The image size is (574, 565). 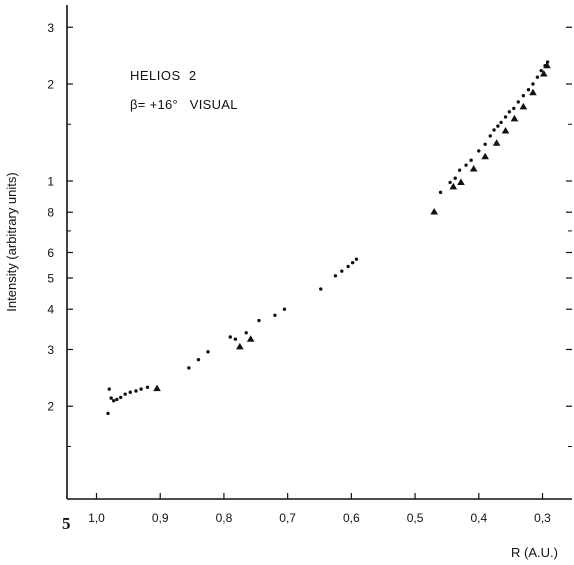 What do you see at coordinates (287, 518) in the screenshot?
I see `x-tick-label: 0,7` at bounding box center [287, 518].